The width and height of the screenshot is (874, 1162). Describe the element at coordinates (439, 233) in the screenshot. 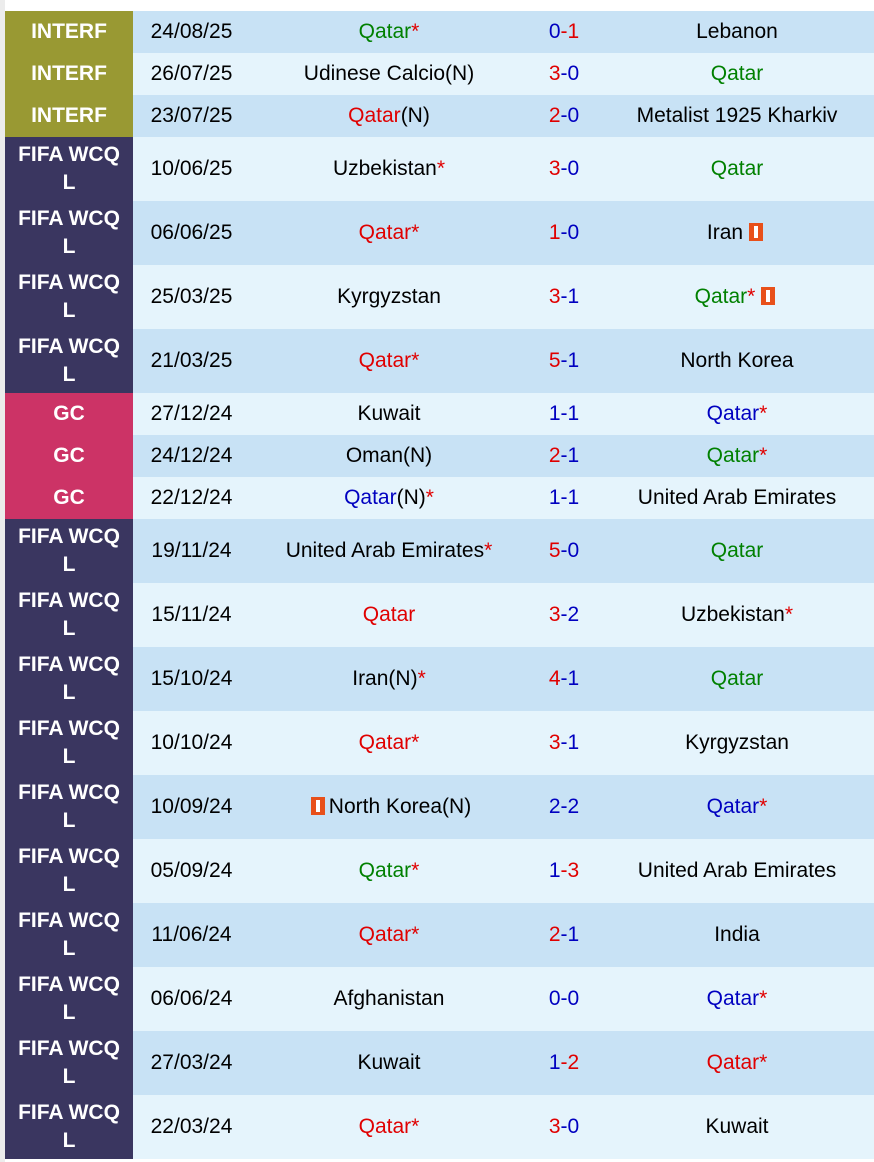

I see `table-row: FIFA WCQ L 06/06/25 Qatar* 1-0 Iran` at that location.